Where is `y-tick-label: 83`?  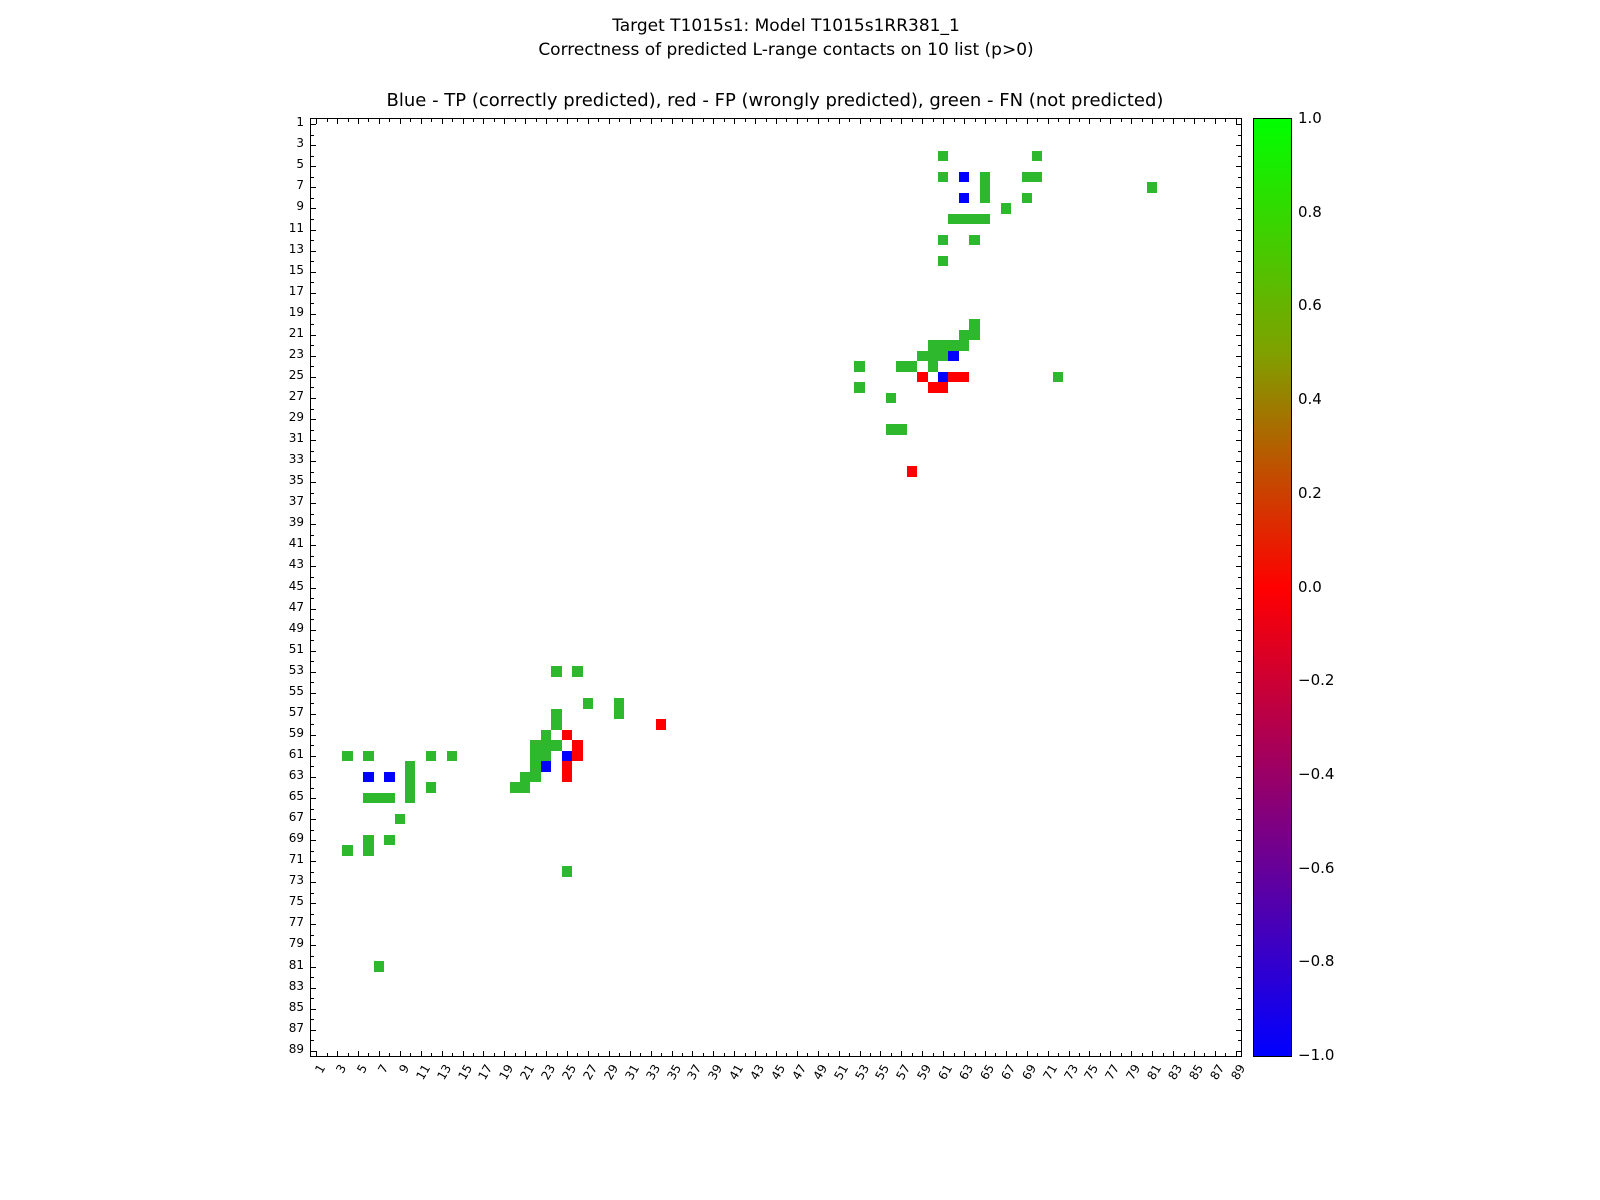
y-tick-label: 83 is located at coordinates (296, 985).